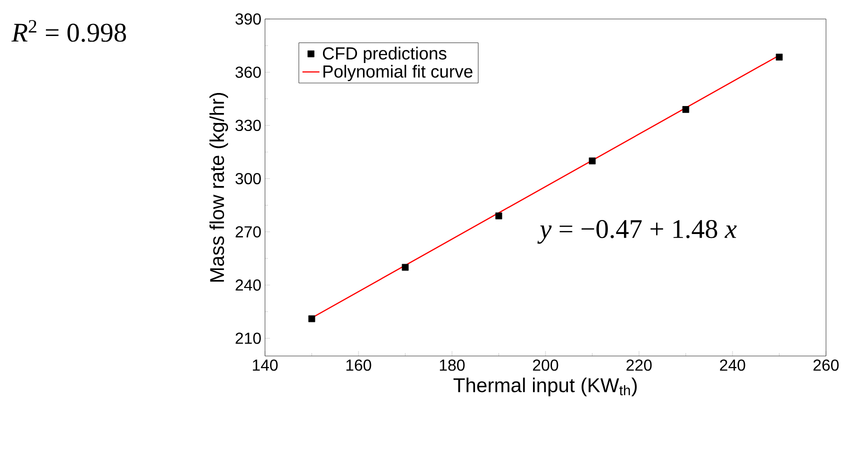 The width and height of the screenshot is (847, 451). I want to click on y-tick-label: 390, so click(248, 19).